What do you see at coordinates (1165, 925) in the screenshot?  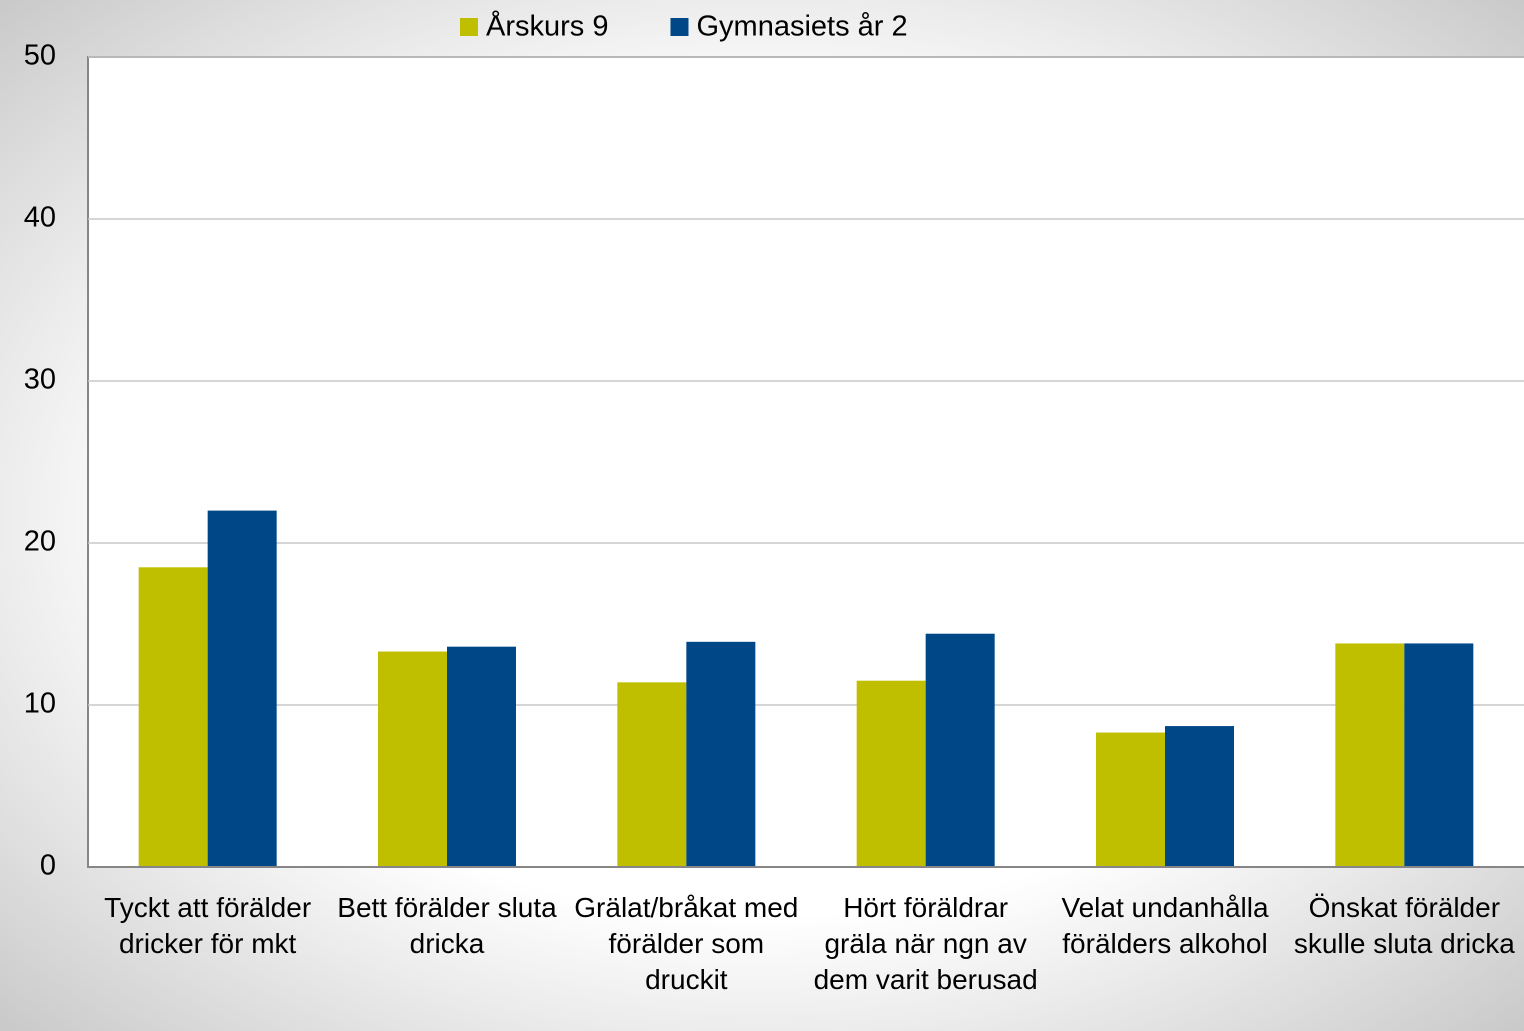 I see `x-tick-label: Velat undanhålla förälders alkohol` at bounding box center [1165, 925].